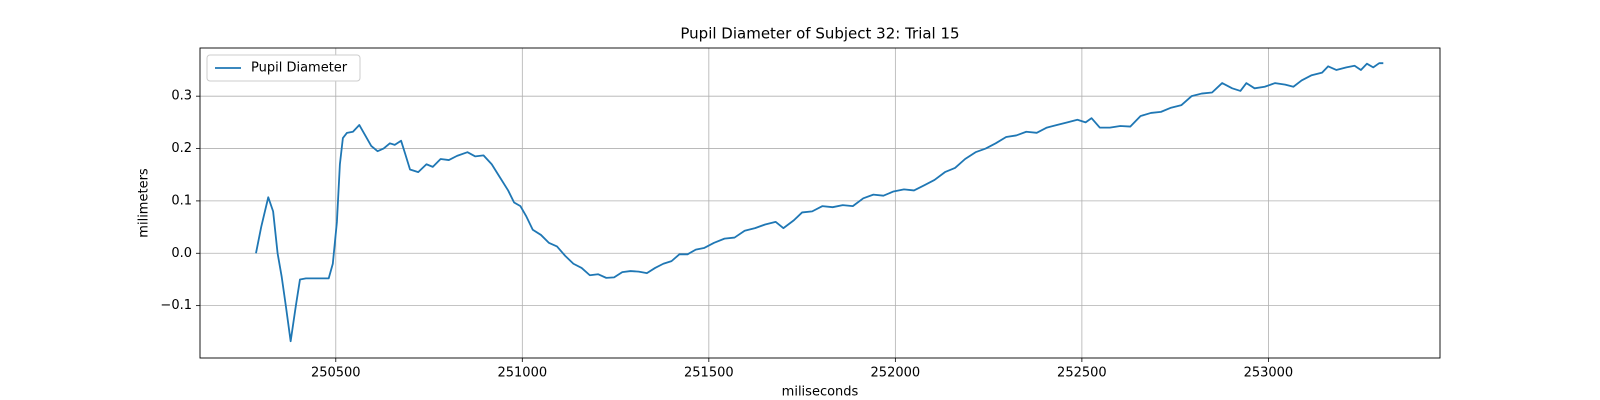  What do you see at coordinates (181, 253) in the screenshot?
I see `y-tick-label: 0.0` at bounding box center [181, 253].